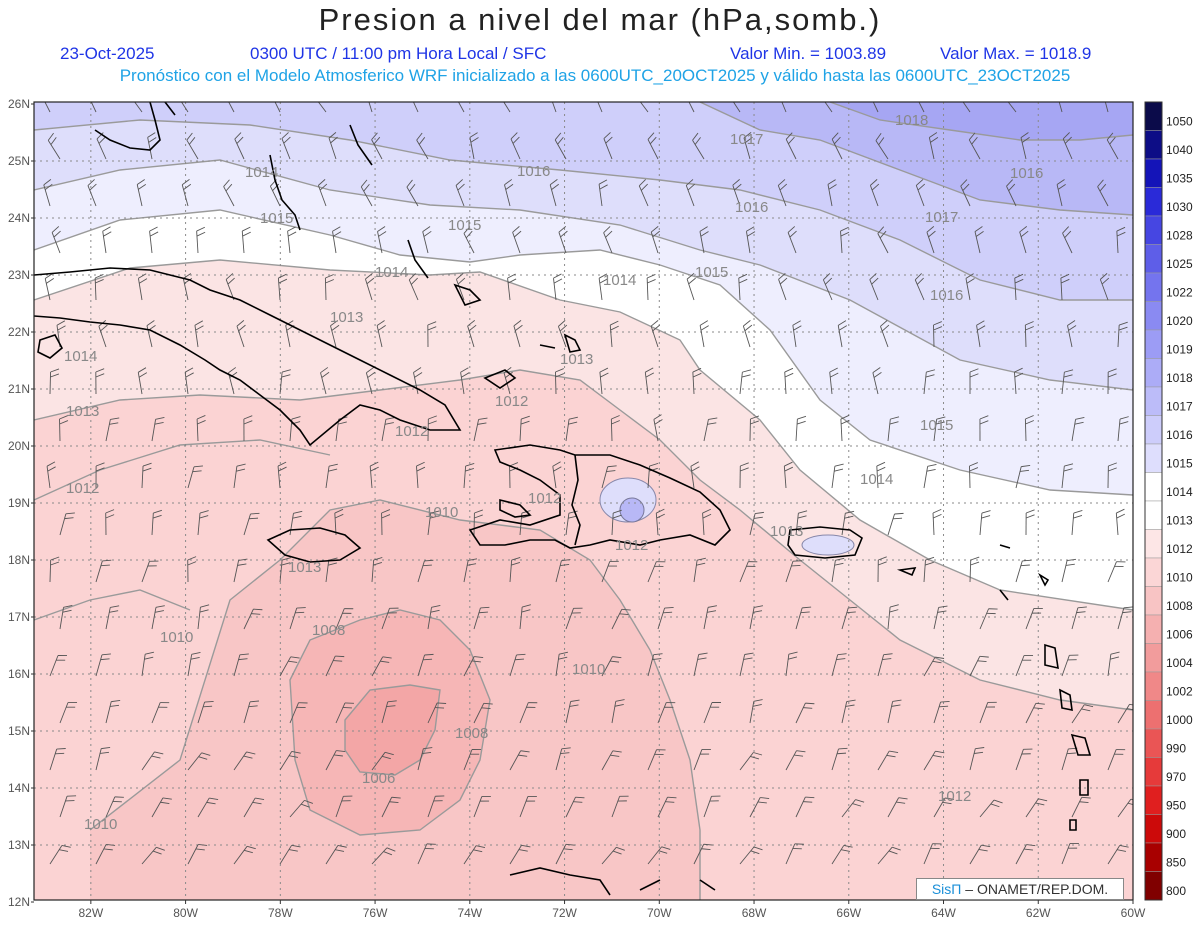 The image size is (1200, 927). I want to click on contour-label: 1016, so click(751, 207).